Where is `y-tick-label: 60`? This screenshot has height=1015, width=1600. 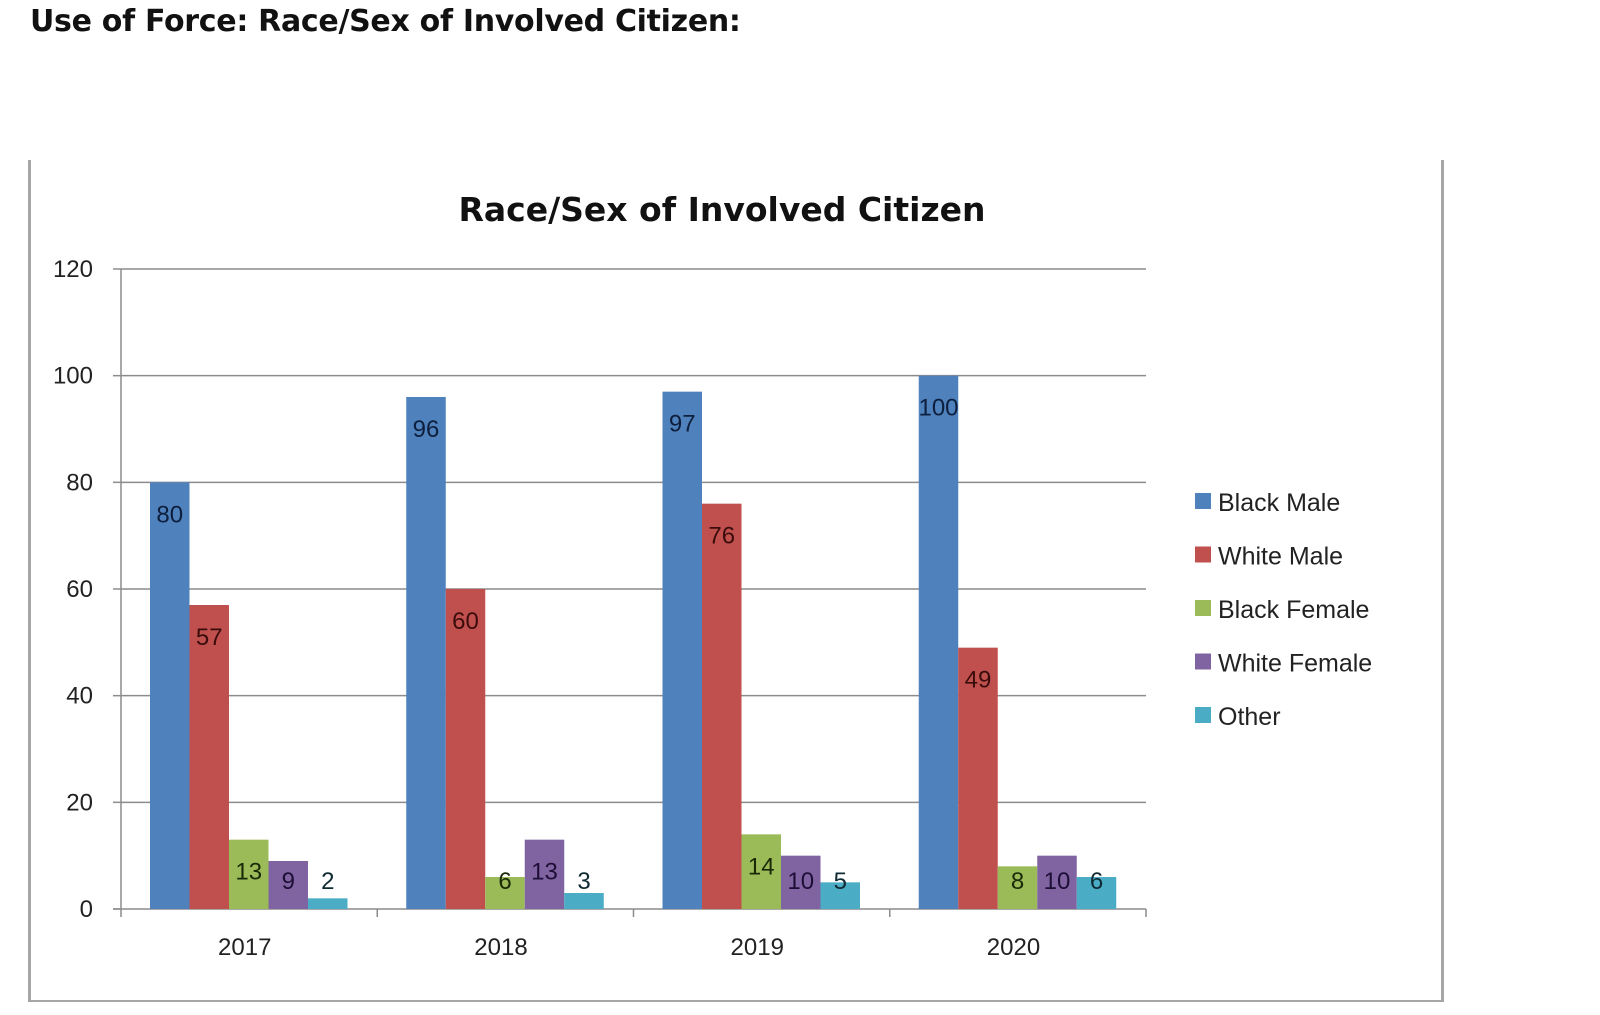
y-tick-label: 60 is located at coordinates (79, 589).